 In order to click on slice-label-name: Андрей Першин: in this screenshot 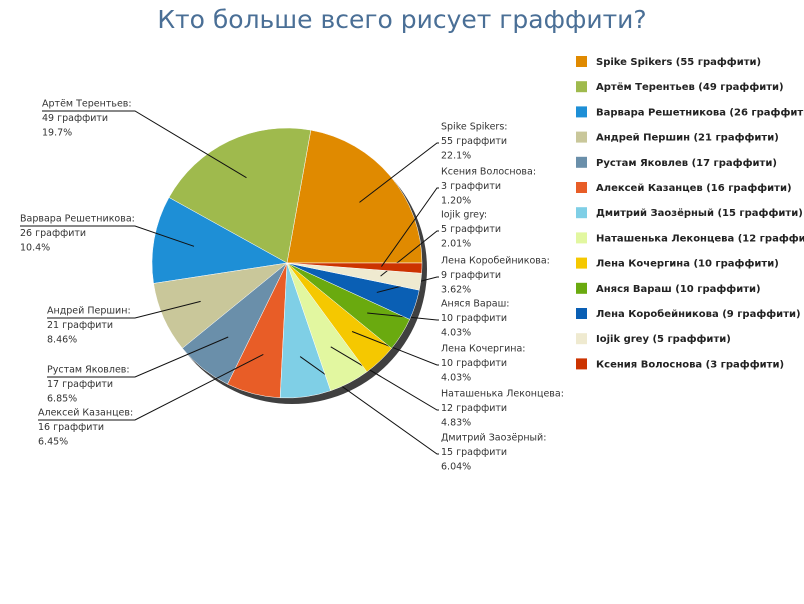, I will do `click(89, 311)`.